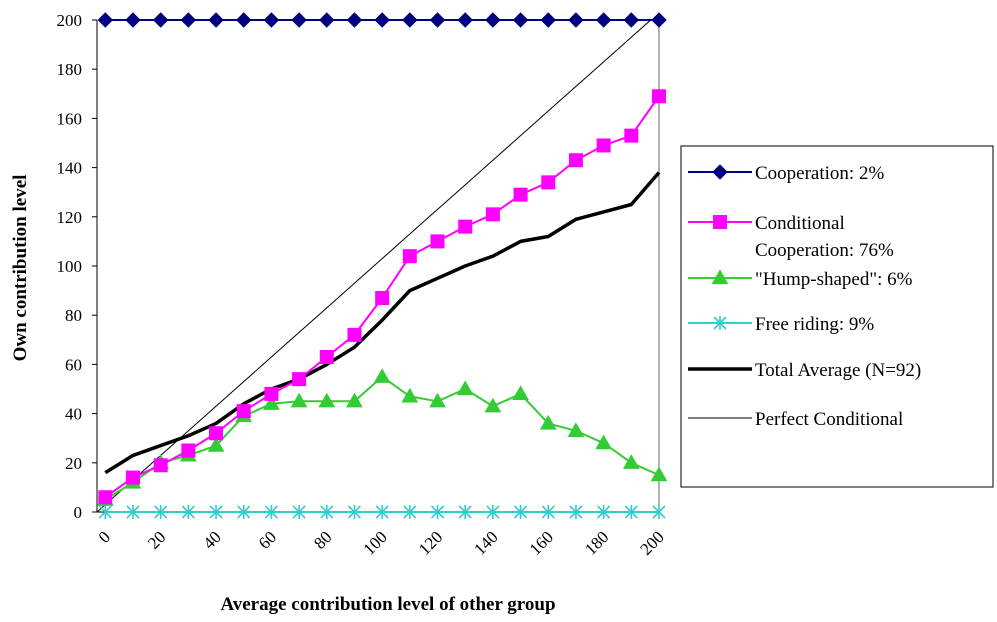  What do you see at coordinates (73, 364) in the screenshot?
I see `y-tick-label: 60` at bounding box center [73, 364].